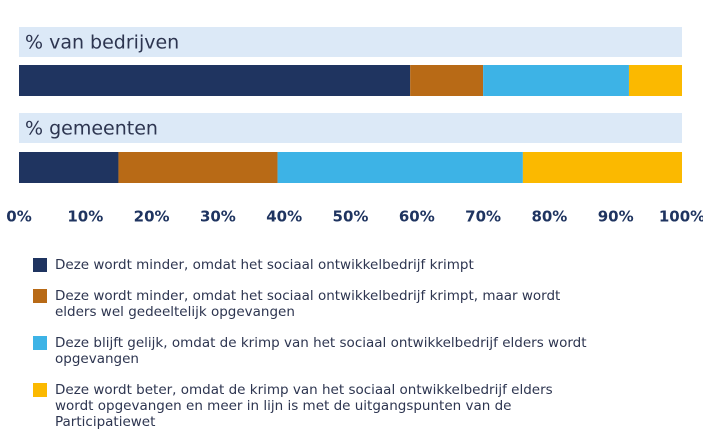 The height and width of the screenshot is (445, 703). Describe the element at coordinates (91, 129) in the screenshot. I see `category-label: % gemeenten` at that location.